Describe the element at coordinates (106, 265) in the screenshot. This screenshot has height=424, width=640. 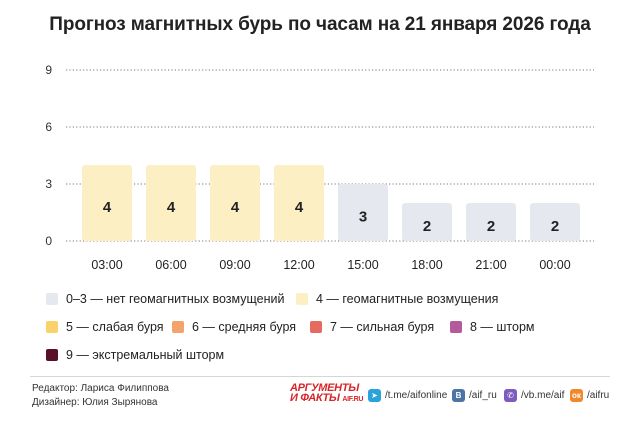
I see `x-tick-label: 03:00` at that location.